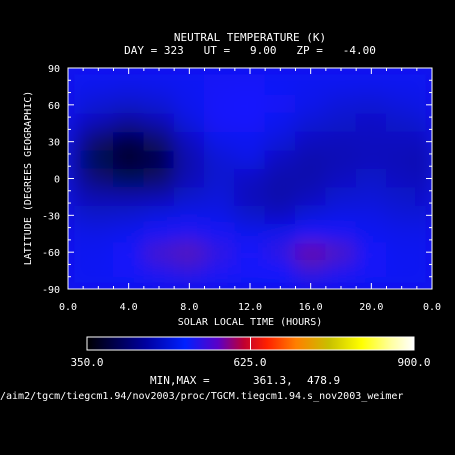 The image size is (455, 455). Describe the element at coordinates (57, 180) in the screenshot. I see `y-tick-label: 0` at that location.